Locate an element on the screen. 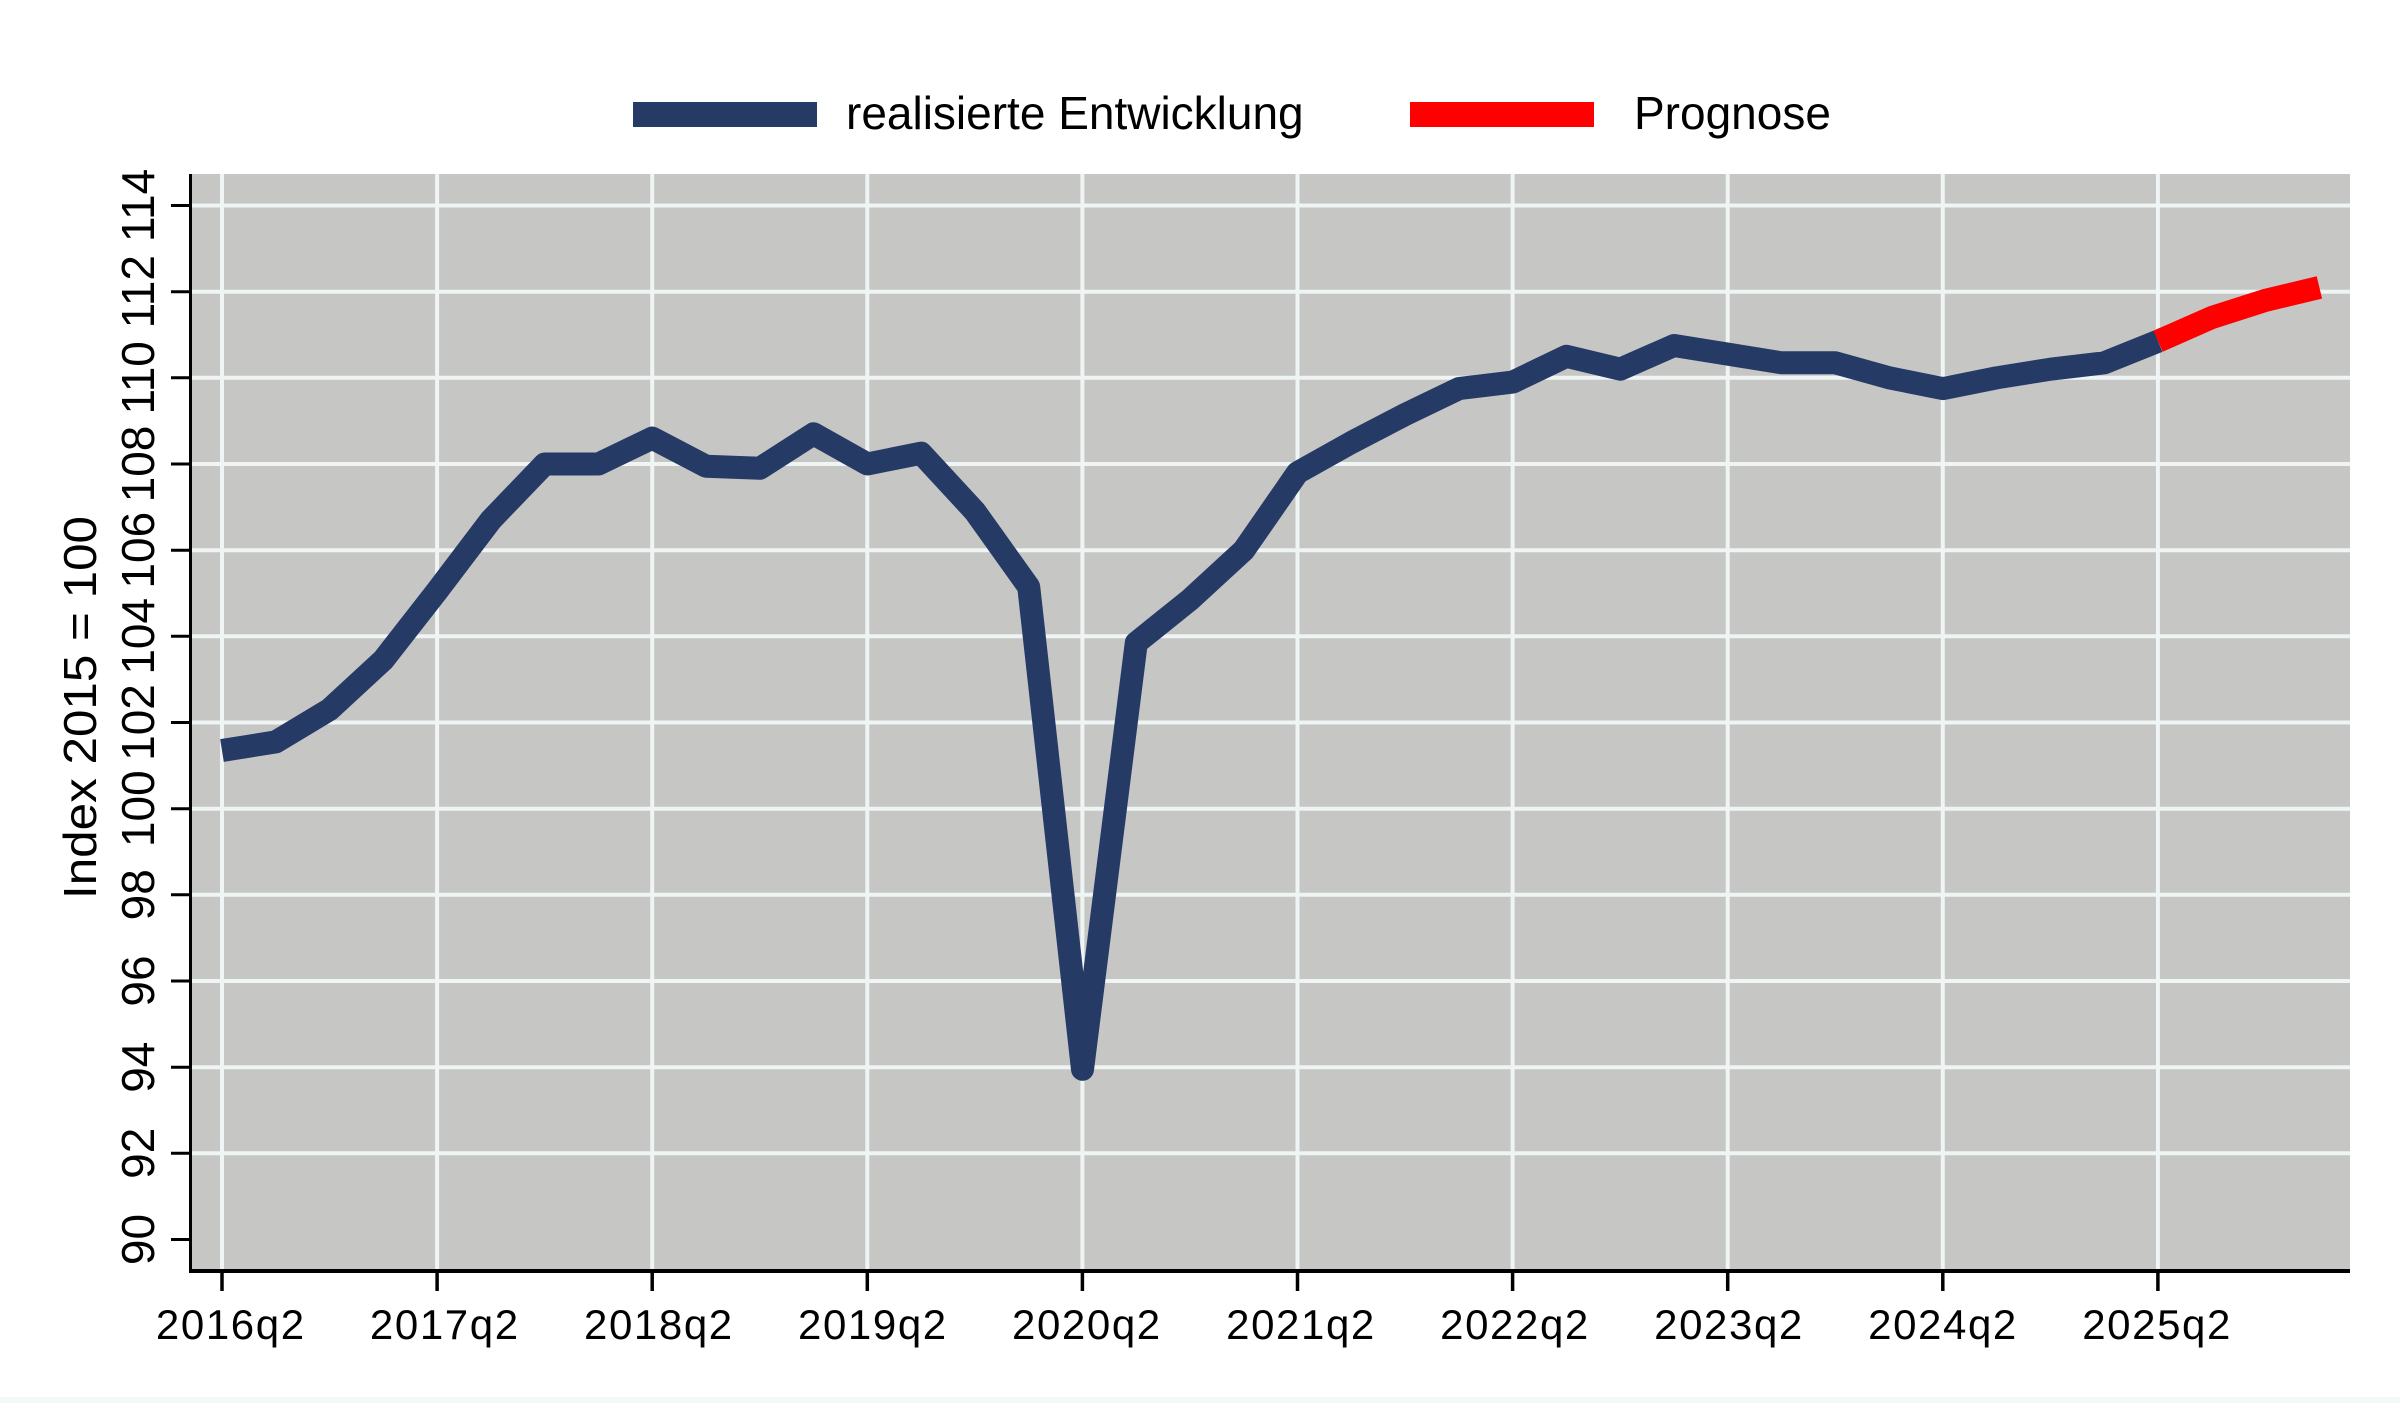 The image size is (2400, 1403). svg-text: 2025q2 is located at coordinates (2157, 1324).